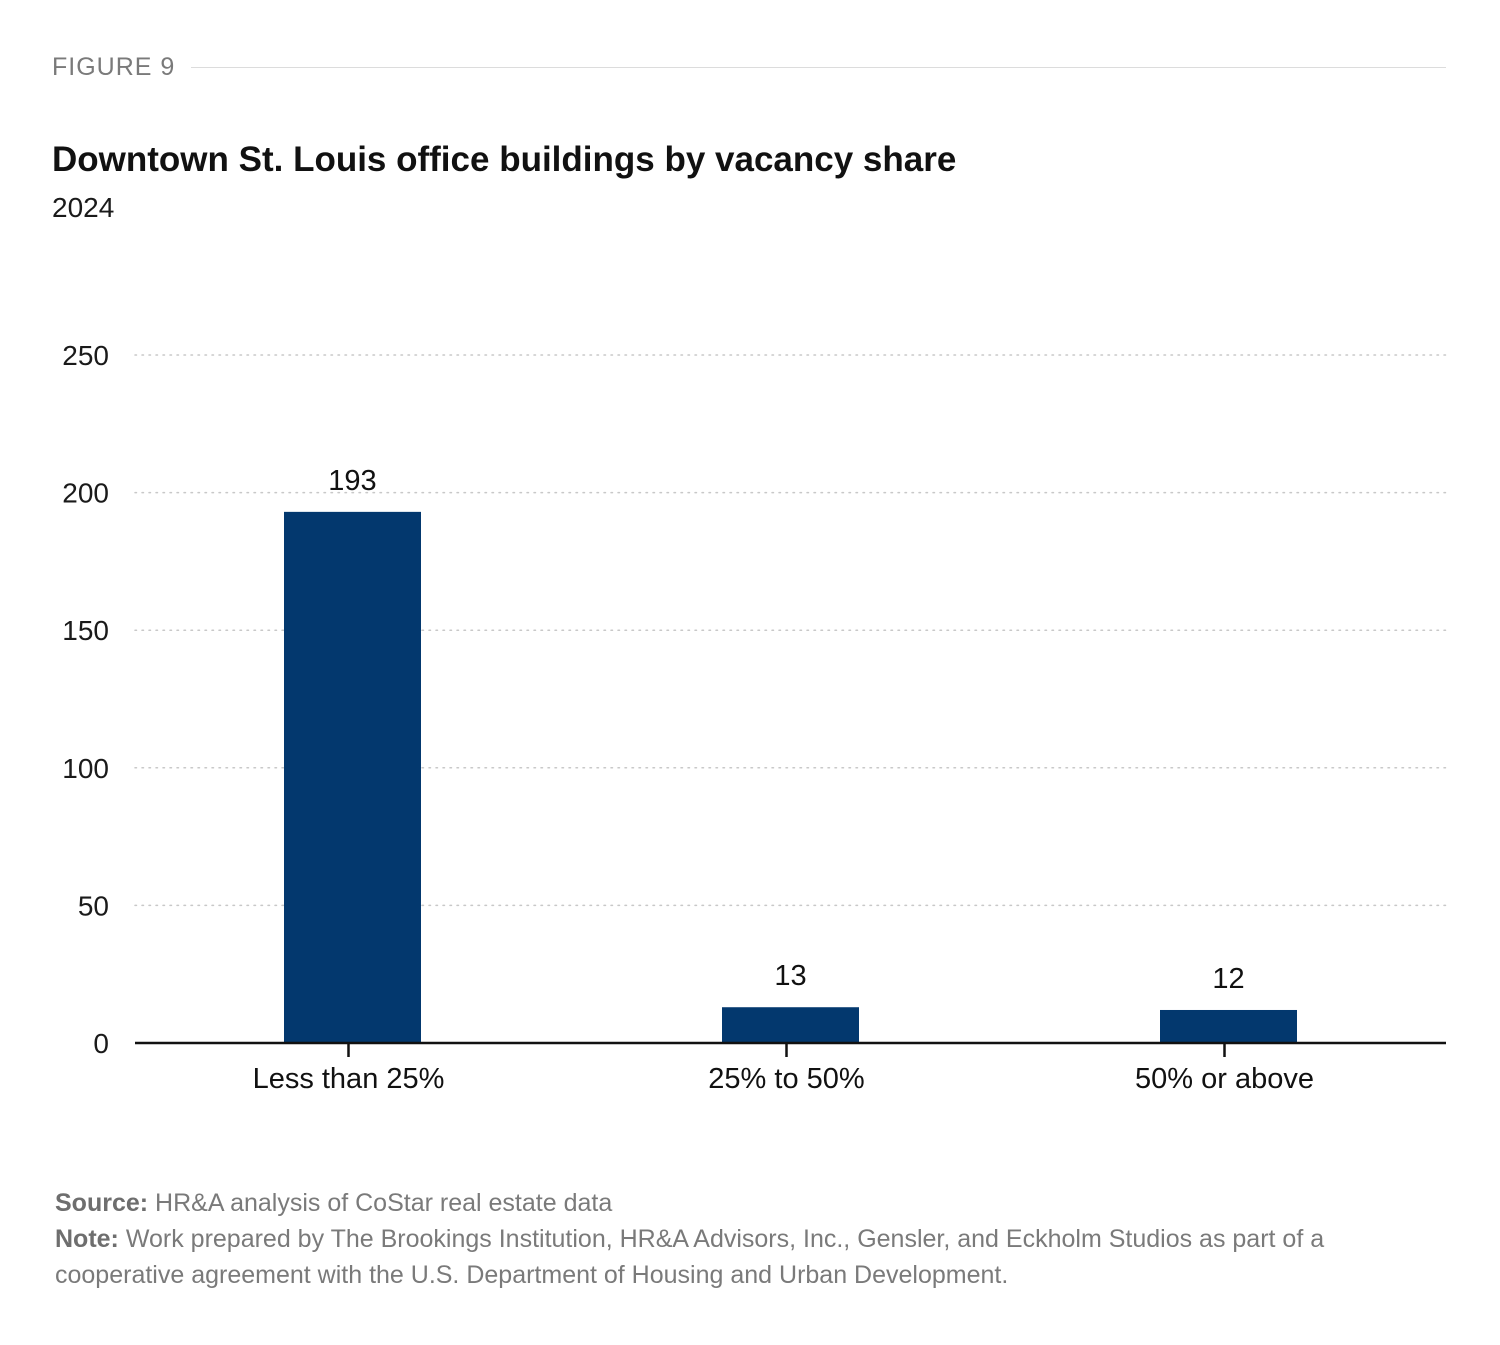  Describe the element at coordinates (352, 481) in the screenshot. I see `data-label: 193` at that location.